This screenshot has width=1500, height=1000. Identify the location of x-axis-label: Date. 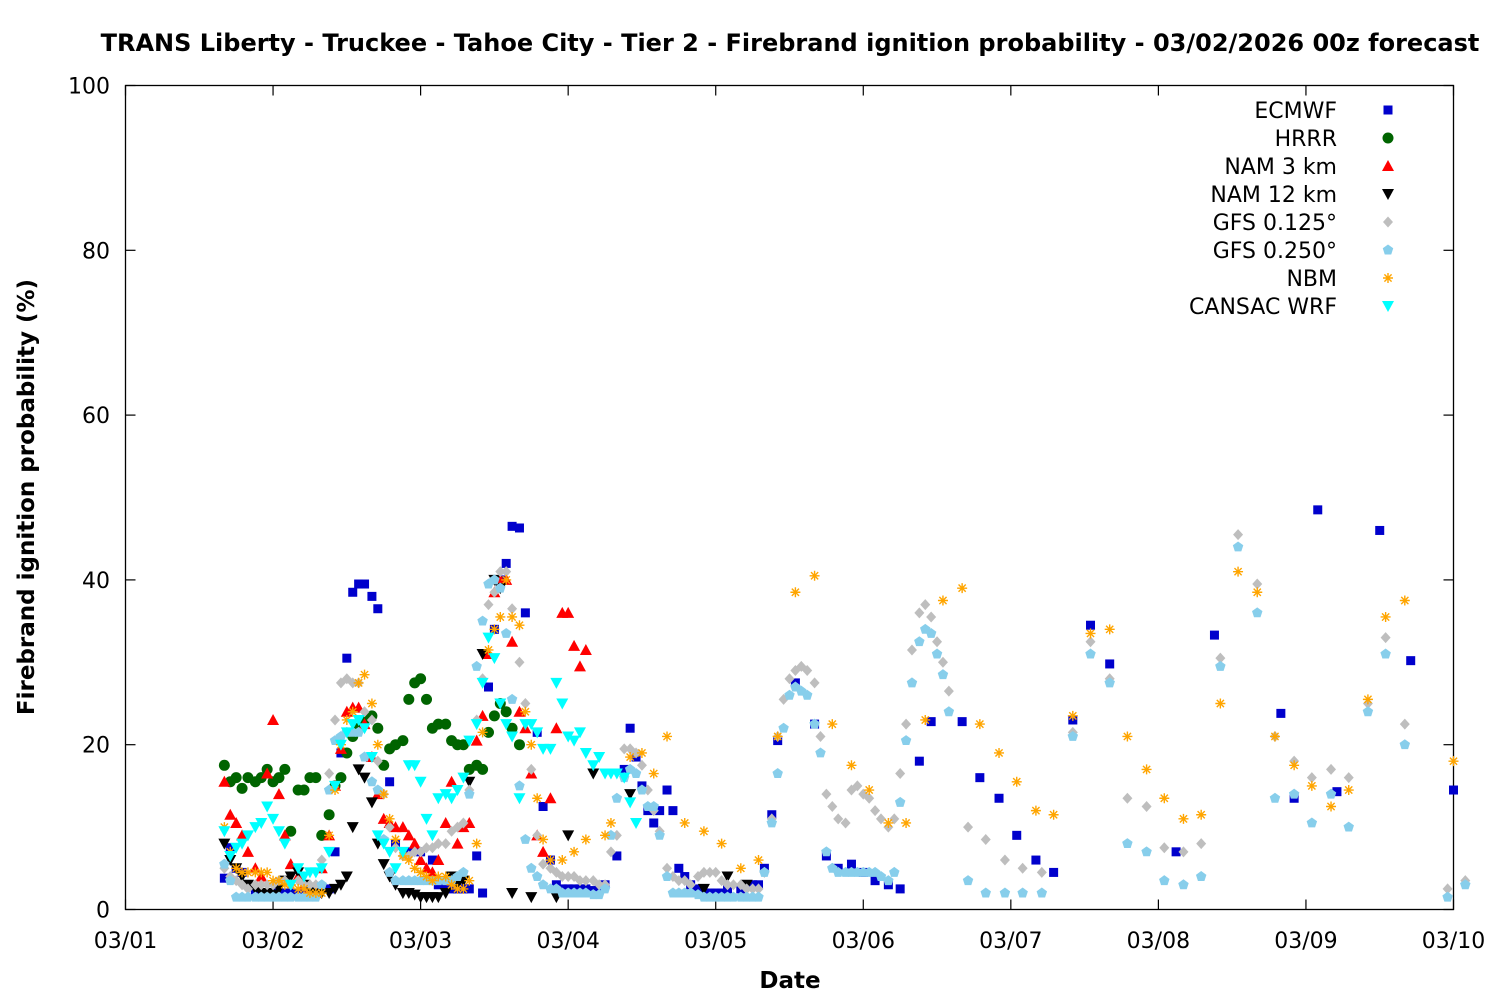
(789, 981).